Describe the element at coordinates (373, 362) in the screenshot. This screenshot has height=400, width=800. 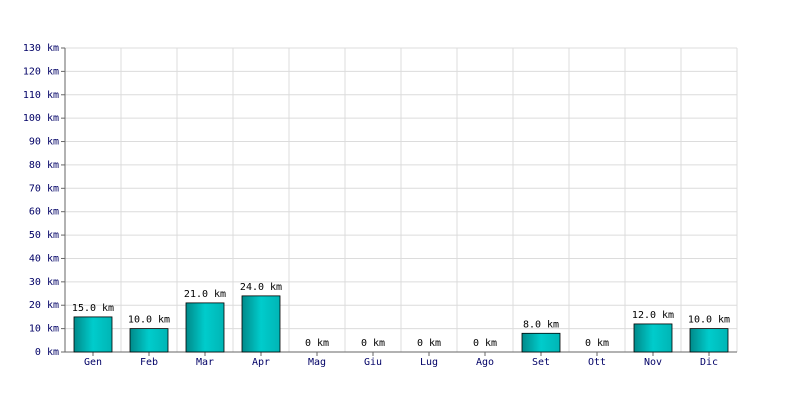
I see `x-tick-label: Giu` at that location.